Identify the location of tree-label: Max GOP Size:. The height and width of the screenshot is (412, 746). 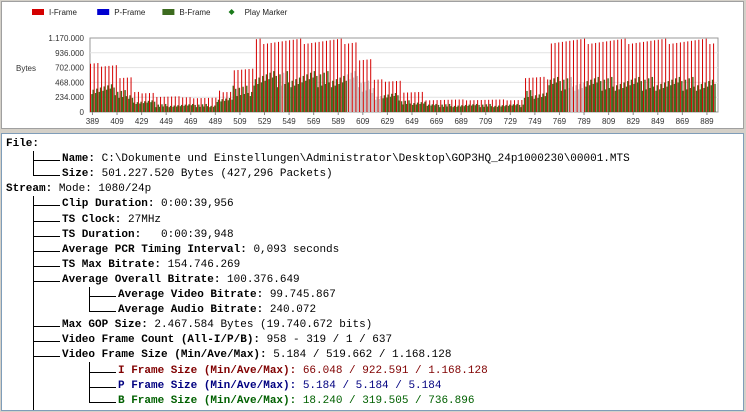
(105, 325).